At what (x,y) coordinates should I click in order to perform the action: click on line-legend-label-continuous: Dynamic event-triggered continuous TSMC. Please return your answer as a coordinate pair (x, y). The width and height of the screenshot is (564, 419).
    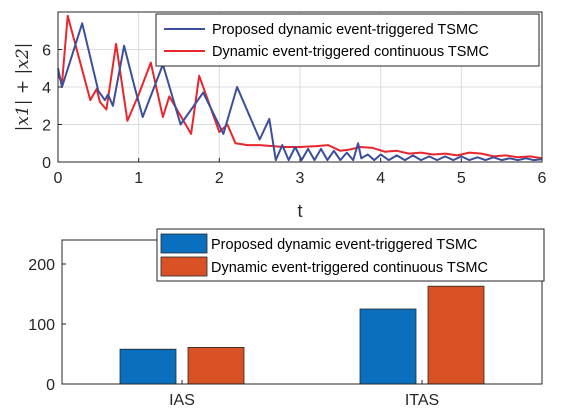
    Looking at the image, I should click on (350, 52).